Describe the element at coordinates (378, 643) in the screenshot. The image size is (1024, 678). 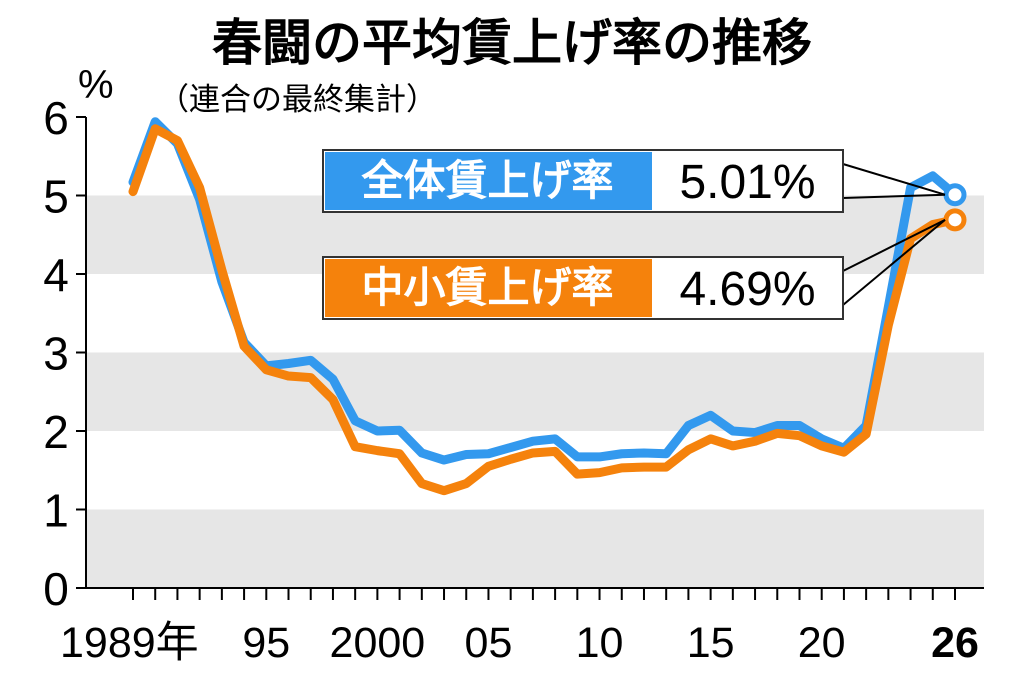
I see `x-tick-label: 2000` at that location.